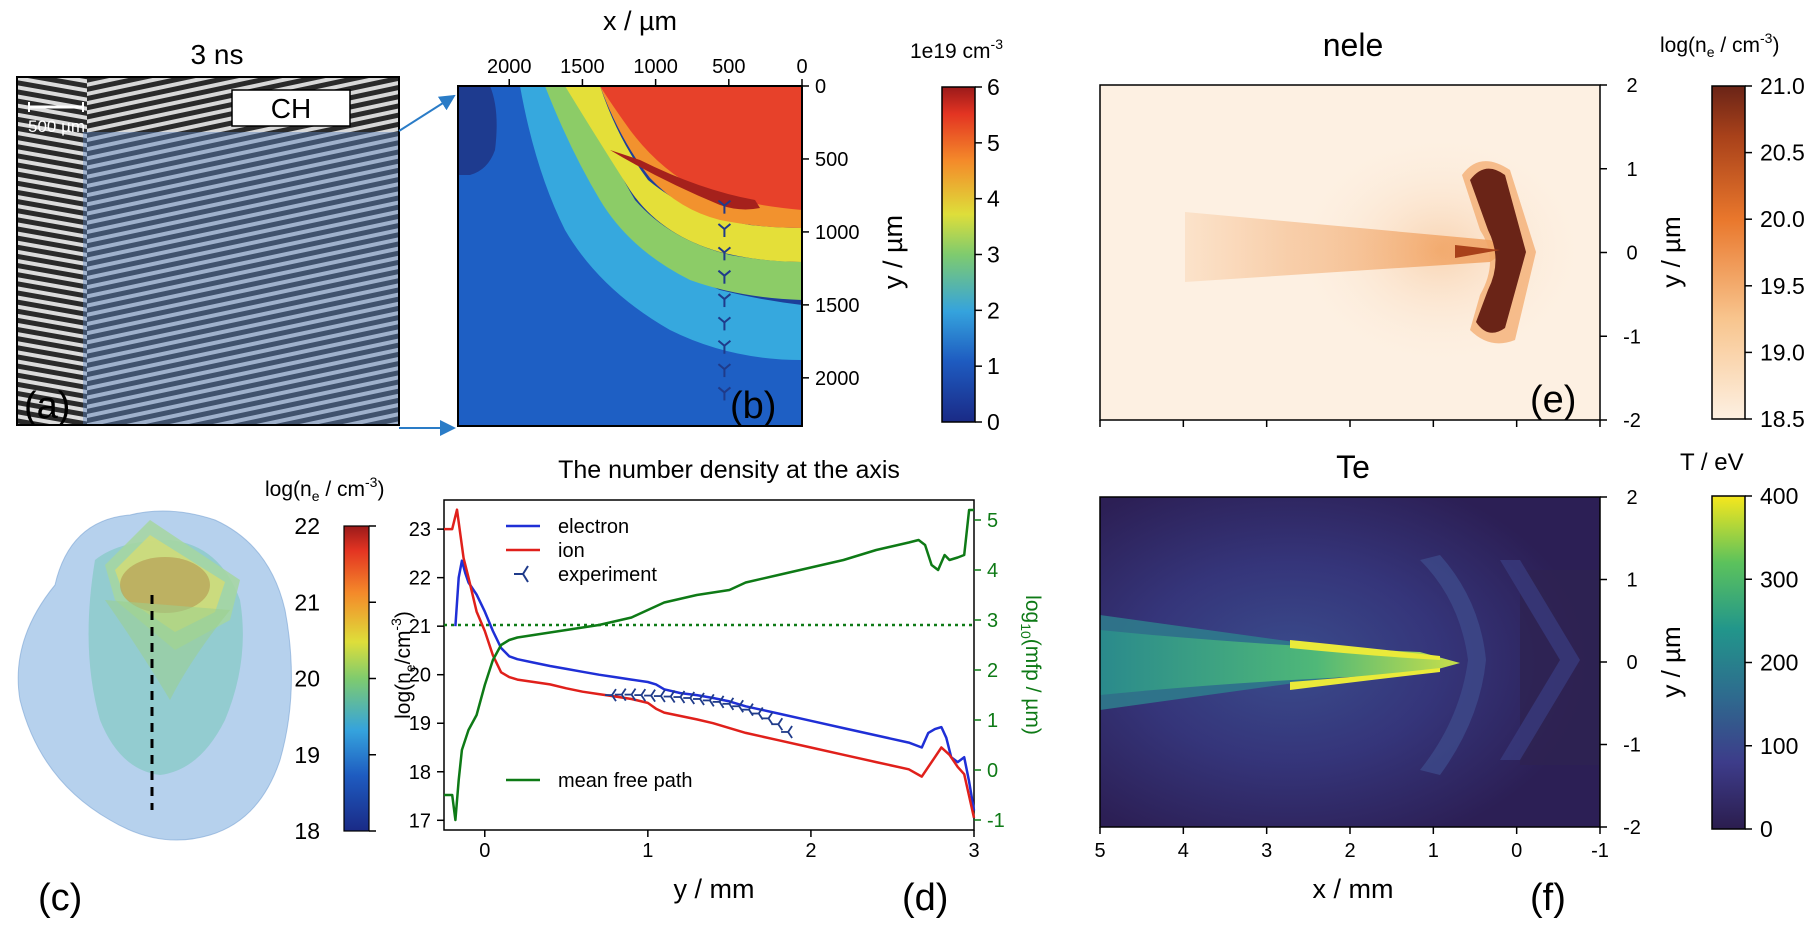  Describe the element at coordinates (831, 160) in the screenshot. I see `y-tick-label: 500` at that location.